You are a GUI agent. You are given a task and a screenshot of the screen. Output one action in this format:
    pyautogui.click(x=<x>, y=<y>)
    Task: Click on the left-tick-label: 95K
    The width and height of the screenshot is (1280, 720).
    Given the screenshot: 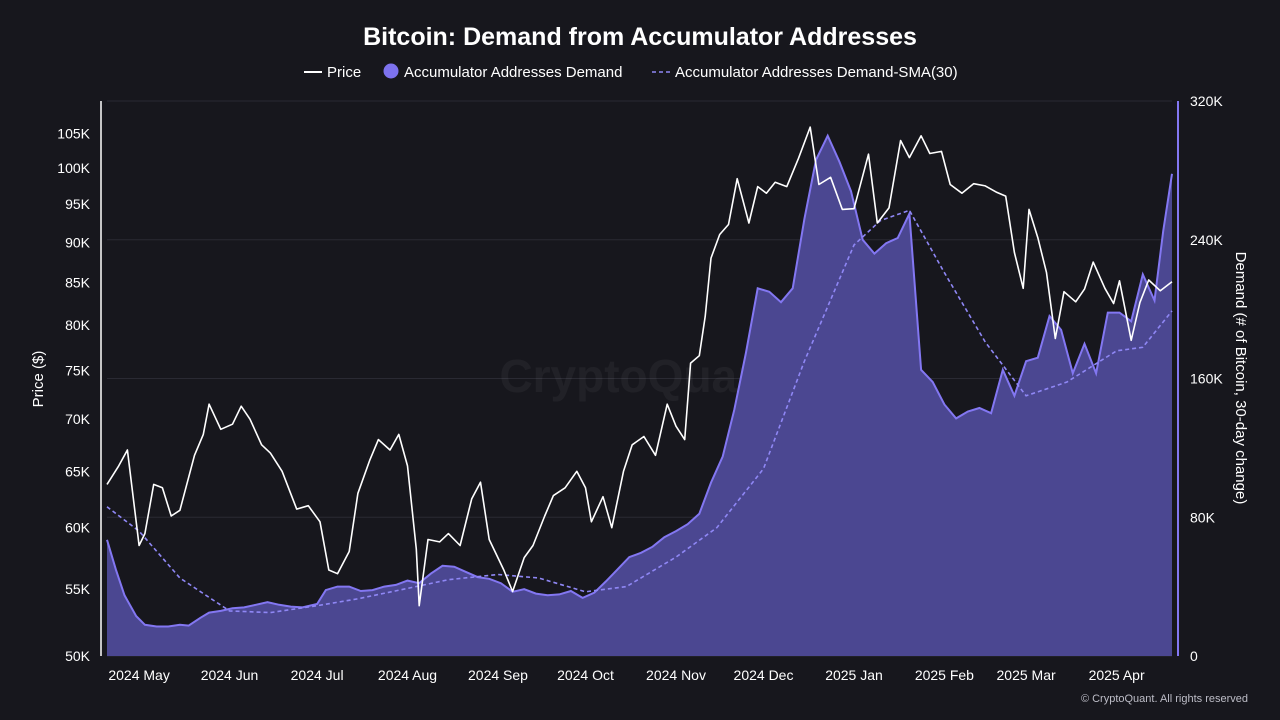 What is the action you would take?
    pyautogui.click(x=78, y=204)
    